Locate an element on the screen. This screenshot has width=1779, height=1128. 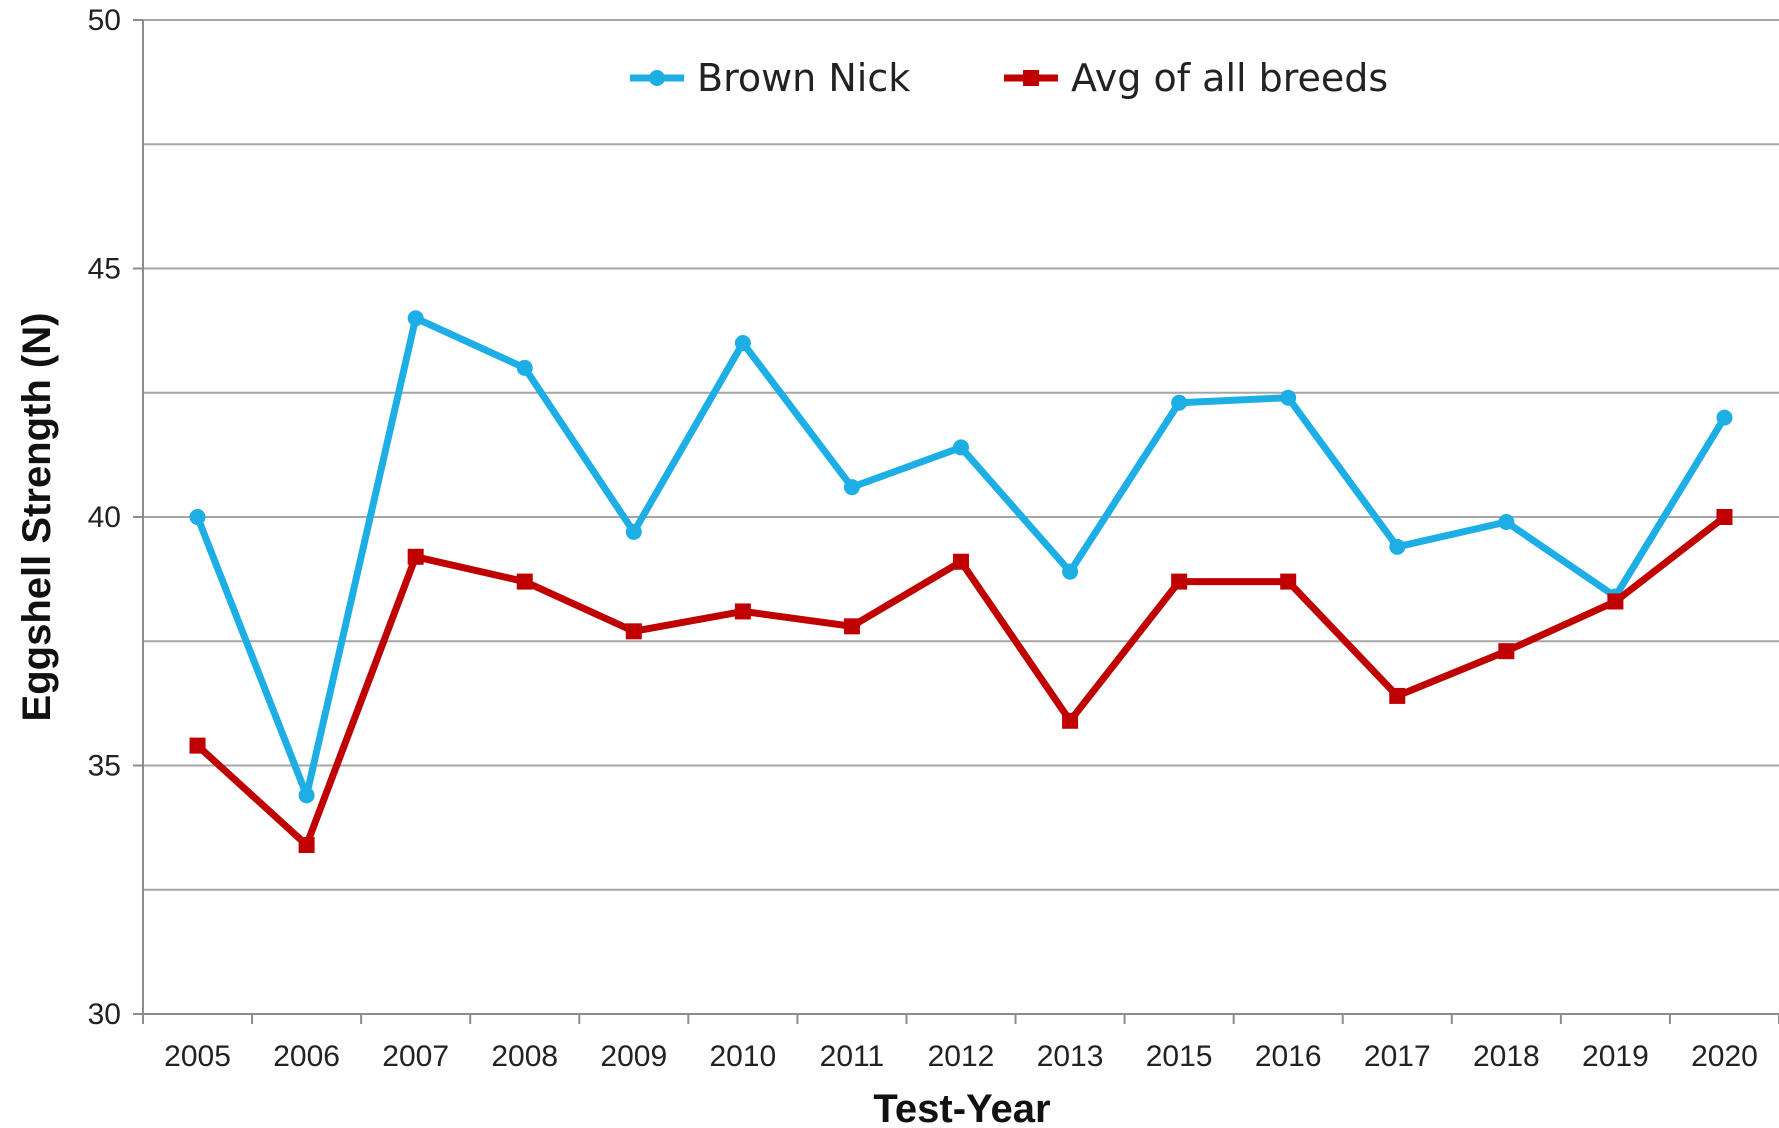
x-tick-label: 2018 is located at coordinates (1506, 1056).